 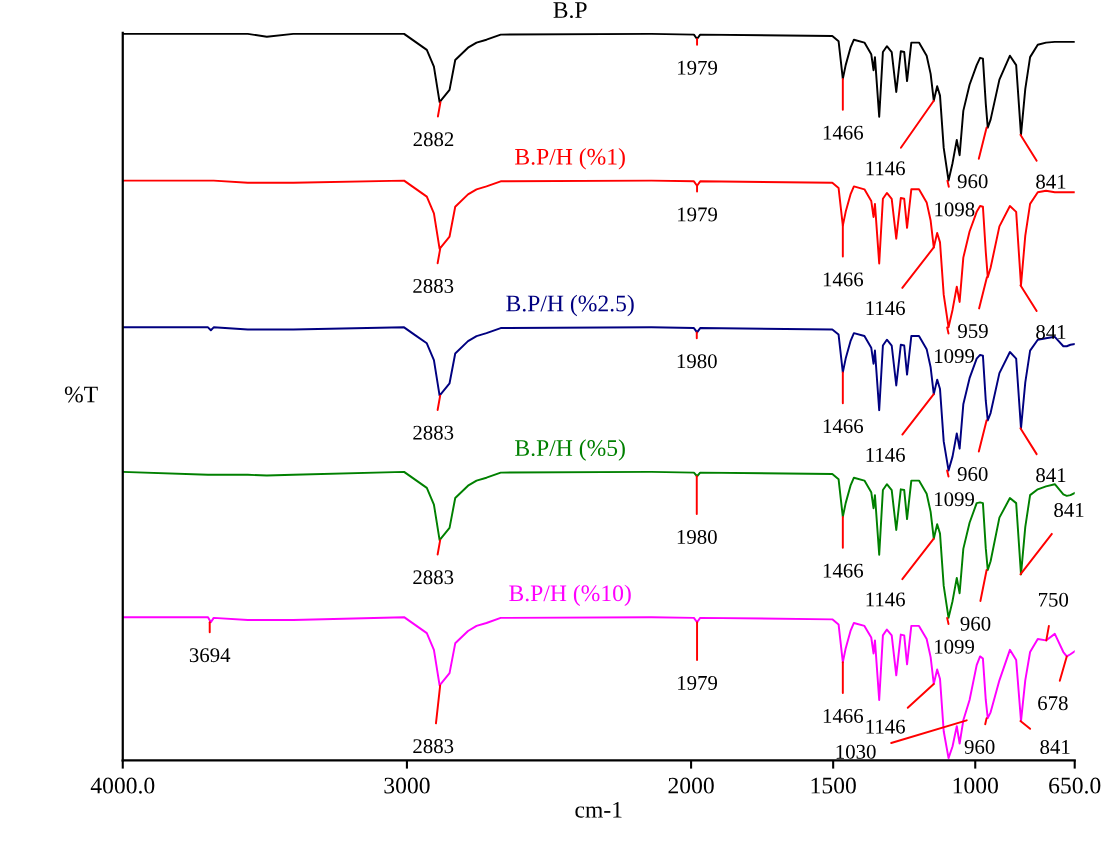 I want to click on x-tick-label: 3000, so click(x=407, y=785).